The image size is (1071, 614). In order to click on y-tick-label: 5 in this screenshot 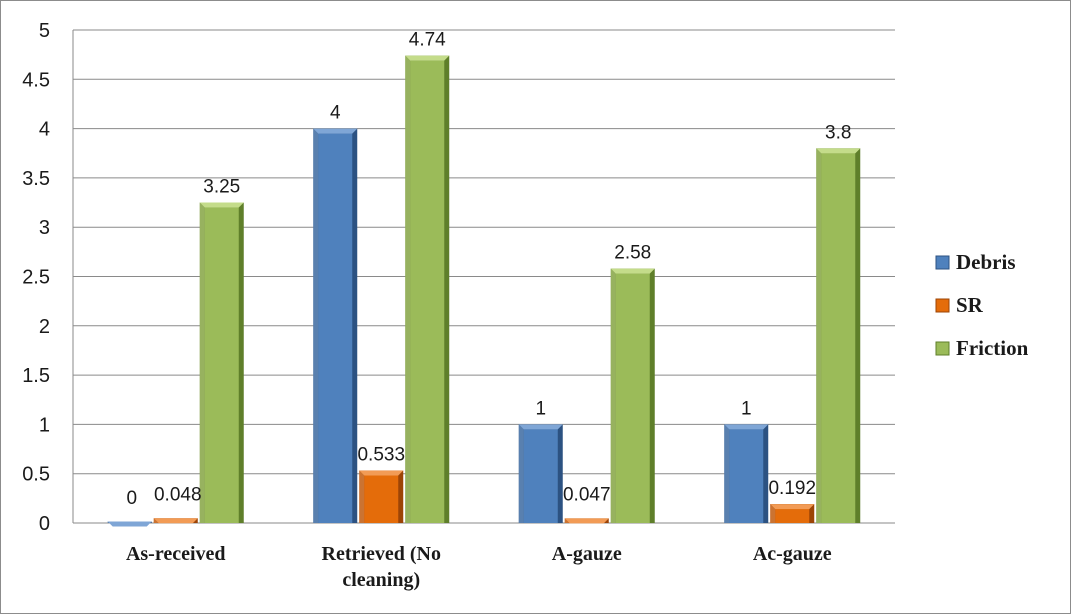, I will do `click(44, 31)`.